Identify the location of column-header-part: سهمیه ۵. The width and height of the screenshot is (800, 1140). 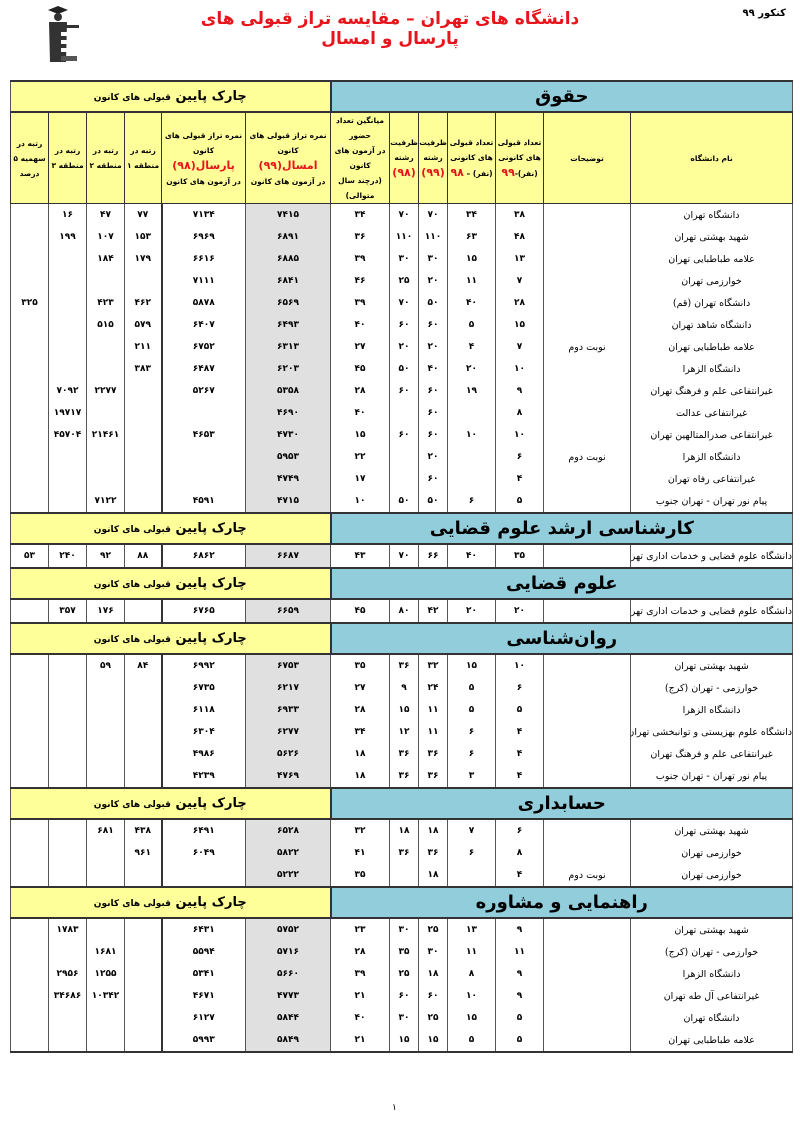
(29, 158).